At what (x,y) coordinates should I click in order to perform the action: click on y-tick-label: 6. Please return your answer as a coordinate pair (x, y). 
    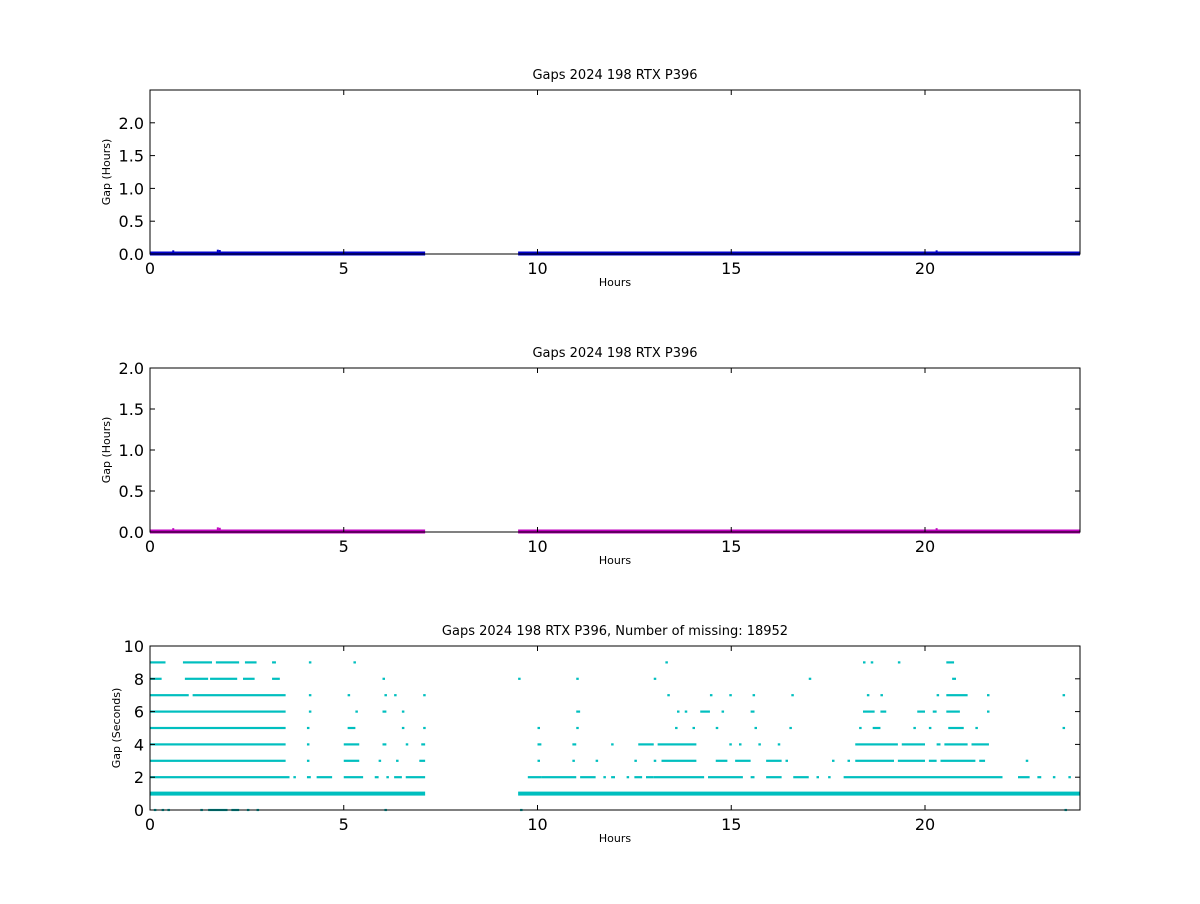
    Looking at the image, I should click on (139, 712).